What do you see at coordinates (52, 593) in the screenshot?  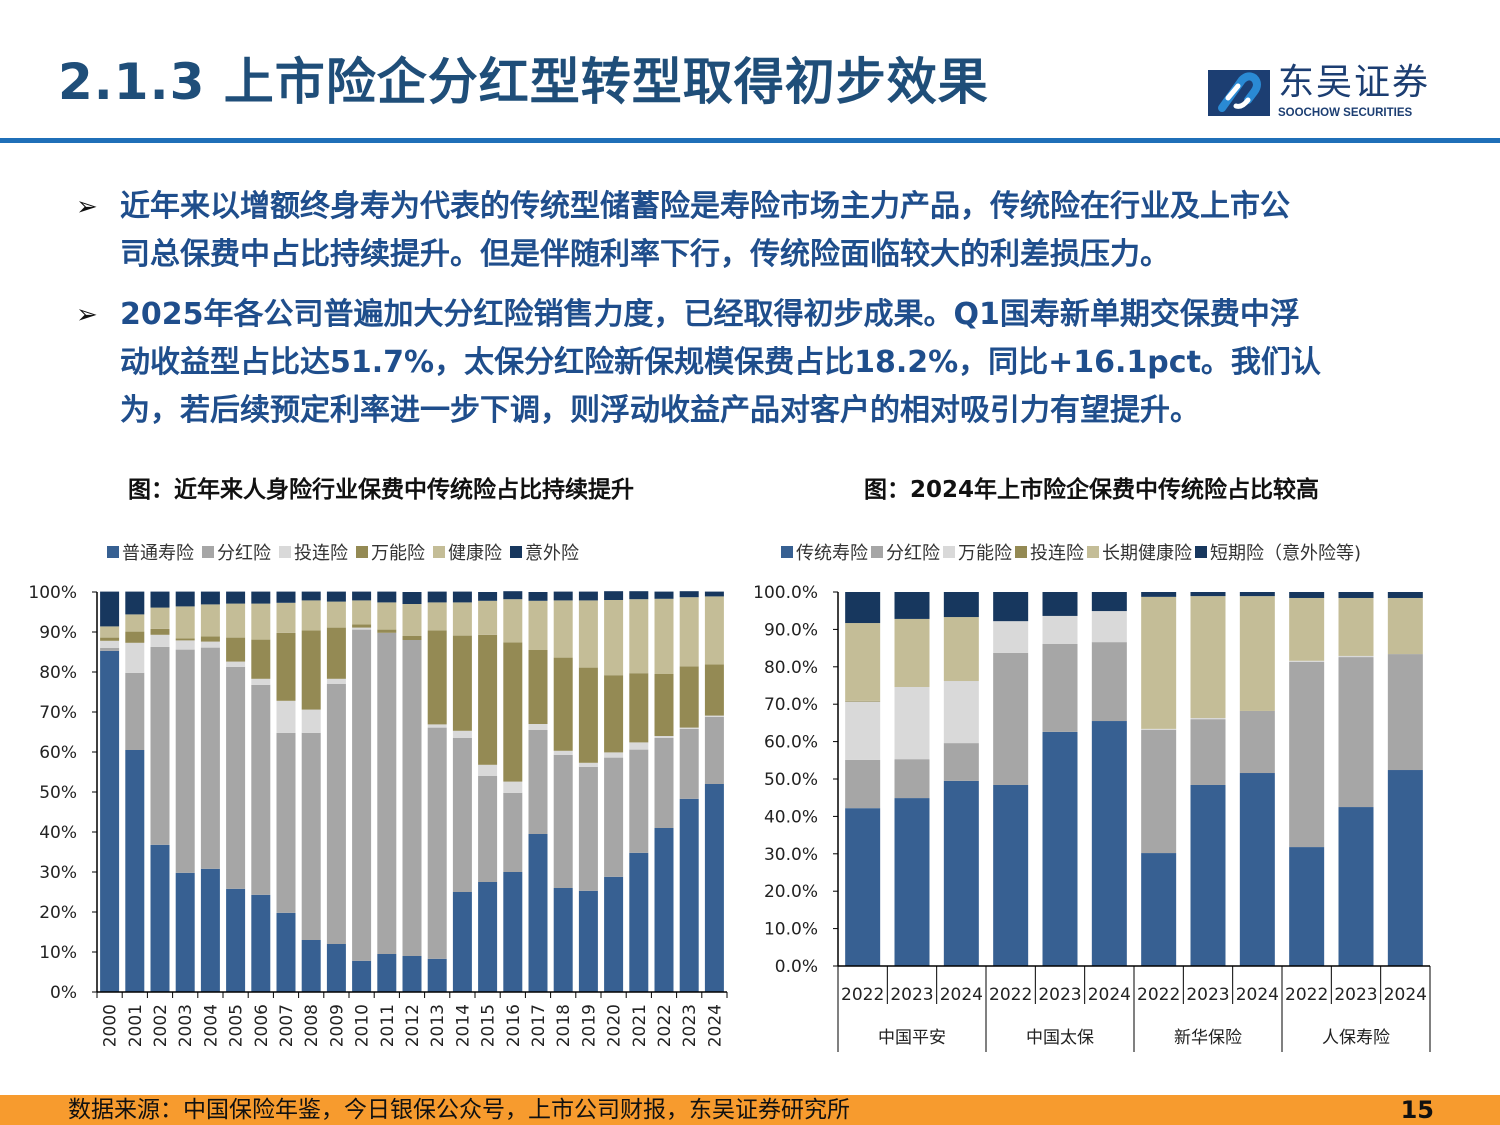 I see `y-tick-label: 100%` at bounding box center [52, 593].